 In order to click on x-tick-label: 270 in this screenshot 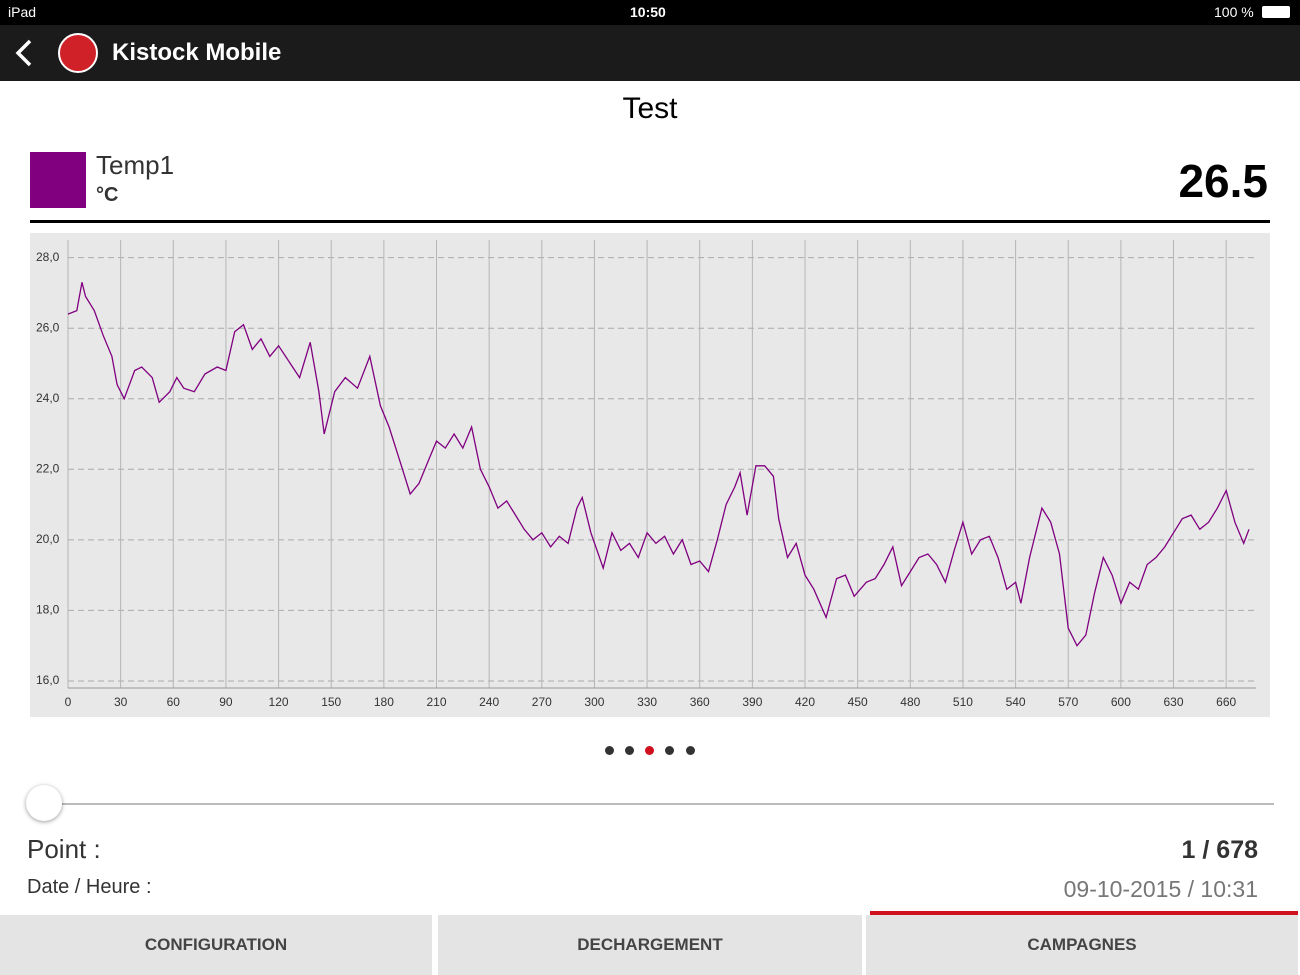, I will do `click(542, 702)`.